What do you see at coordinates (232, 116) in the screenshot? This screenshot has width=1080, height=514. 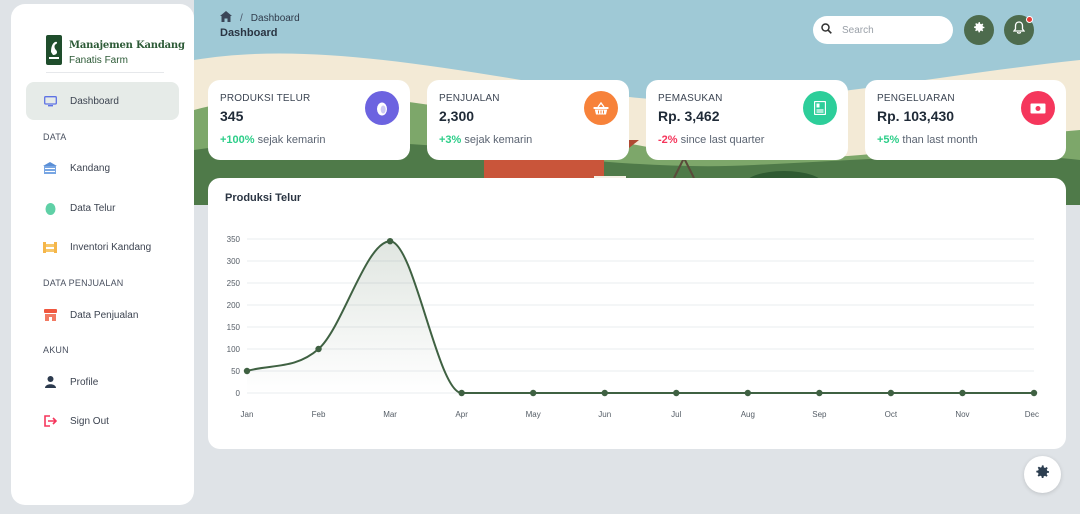 I see `card-value: 345` at bounding box center [232, 116].